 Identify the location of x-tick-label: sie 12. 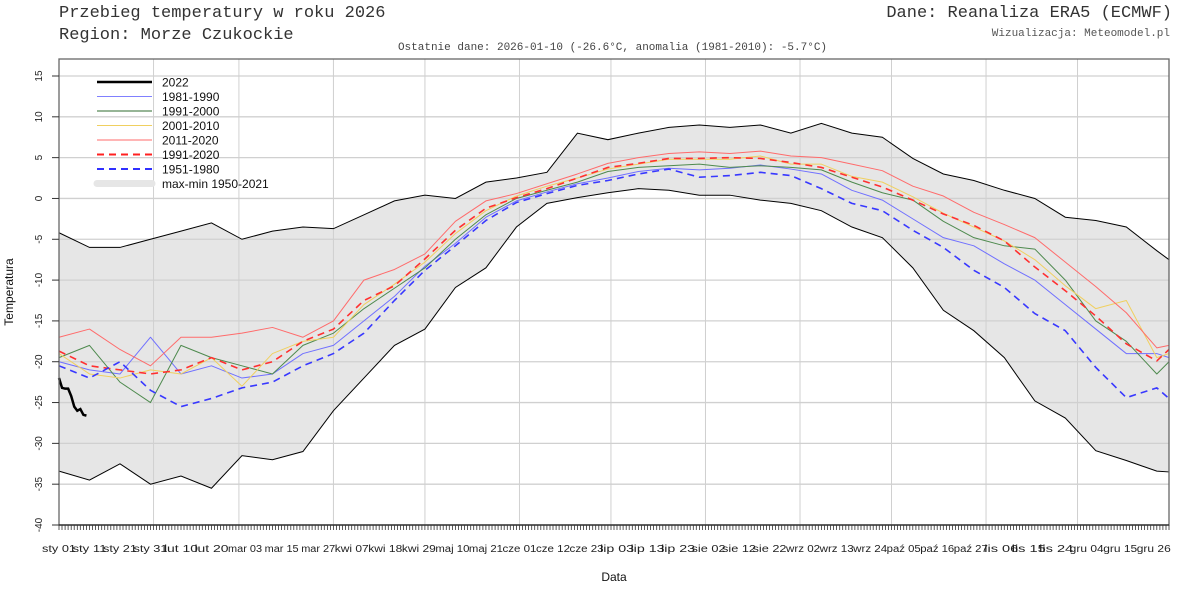
(739, 549).